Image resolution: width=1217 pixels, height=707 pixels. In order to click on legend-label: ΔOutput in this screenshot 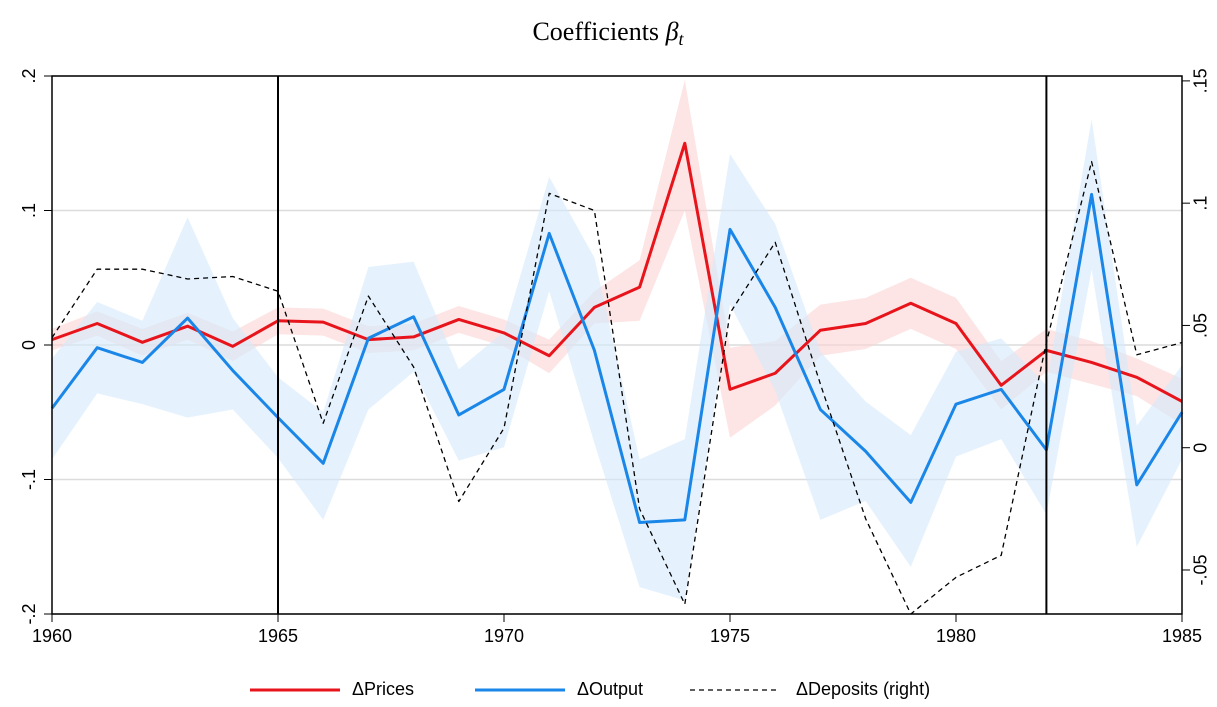, I will do `click(610, 689)`.